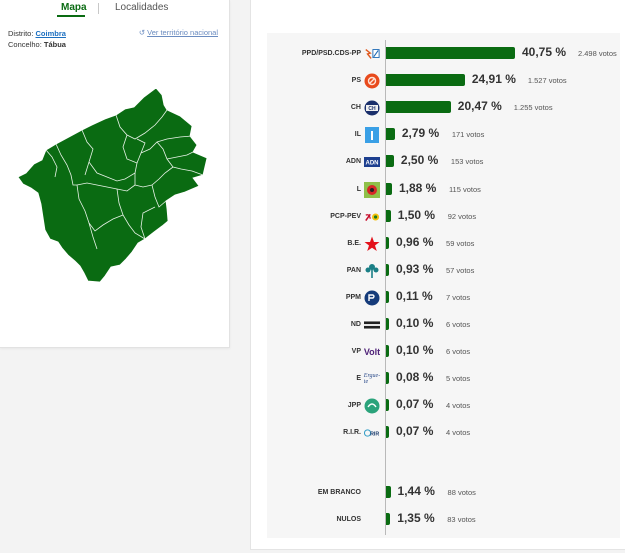 This screenshot has width=625, height=553. I want to click on votes-label: 5 votos, so click(458, 379).